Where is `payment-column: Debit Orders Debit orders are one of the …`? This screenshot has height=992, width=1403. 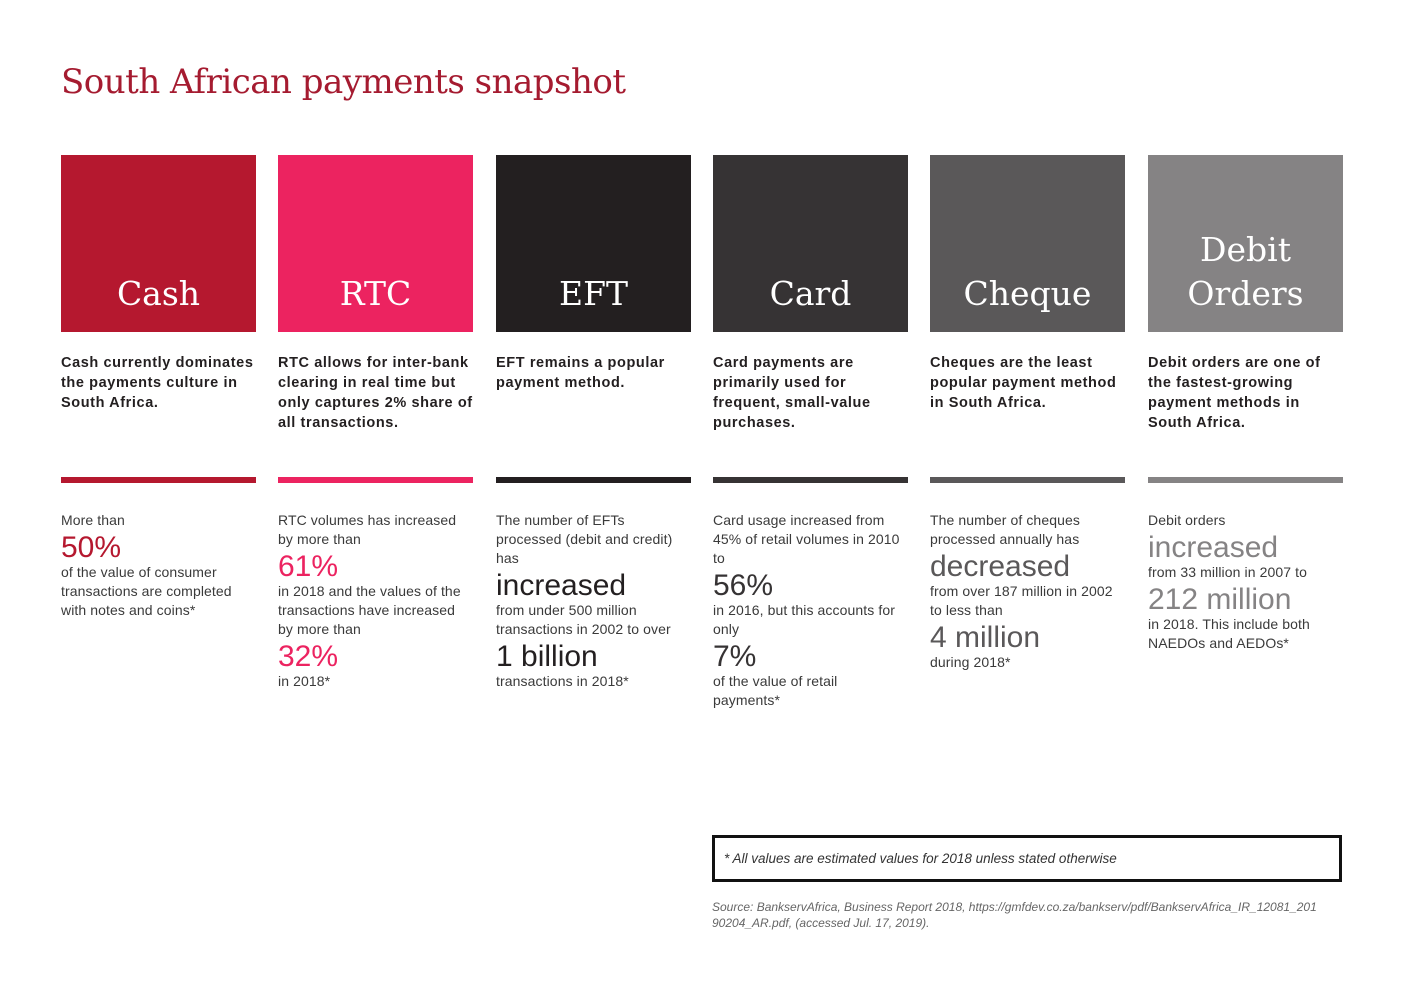 payment-column: Debit Orders Debit orders are one of the … is located at coordinates (1245, 403).